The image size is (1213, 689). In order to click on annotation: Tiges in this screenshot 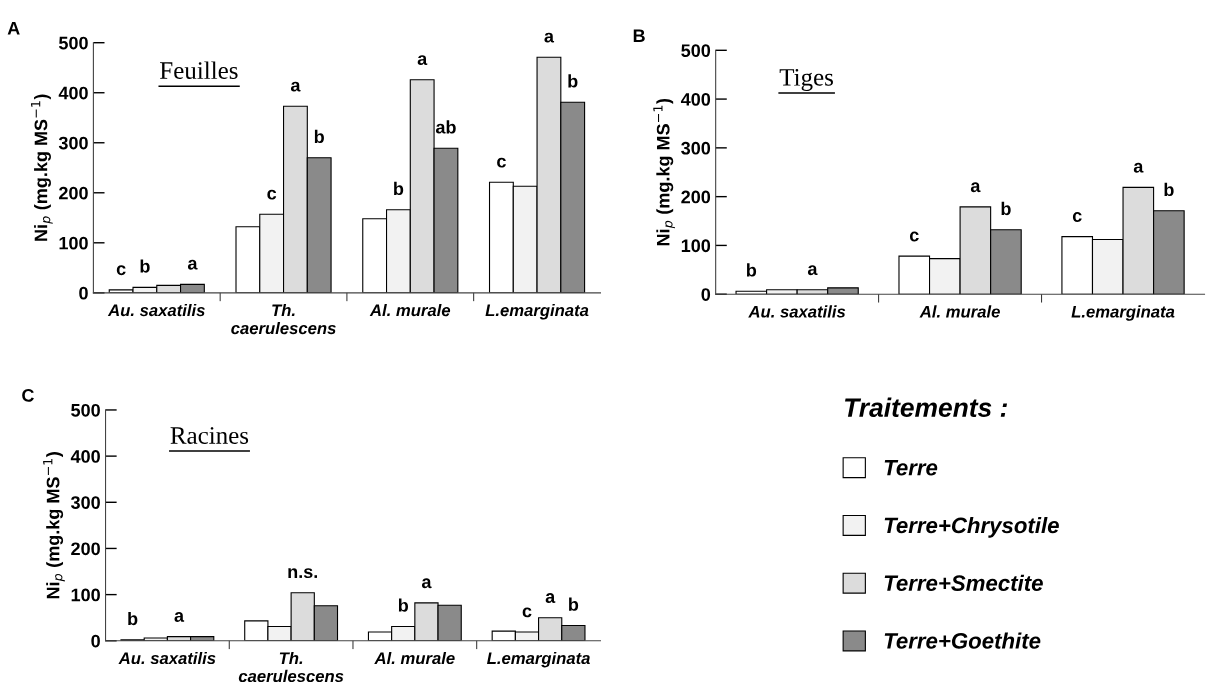, I will do `click(806, 79)`.